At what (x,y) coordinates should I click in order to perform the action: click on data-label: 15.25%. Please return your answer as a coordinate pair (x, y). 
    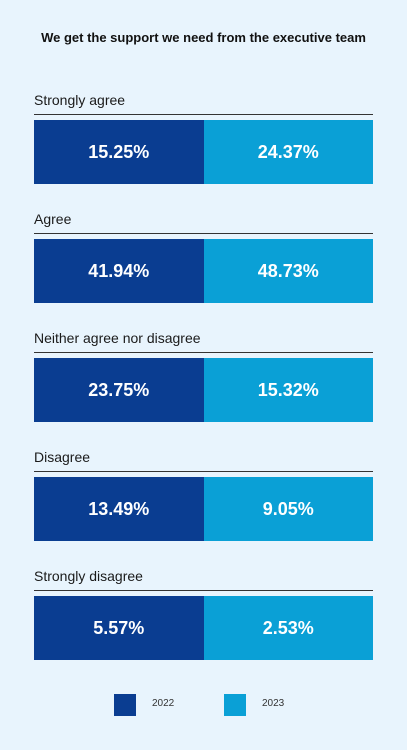
    Looking at the image, I should click on (119, 151).